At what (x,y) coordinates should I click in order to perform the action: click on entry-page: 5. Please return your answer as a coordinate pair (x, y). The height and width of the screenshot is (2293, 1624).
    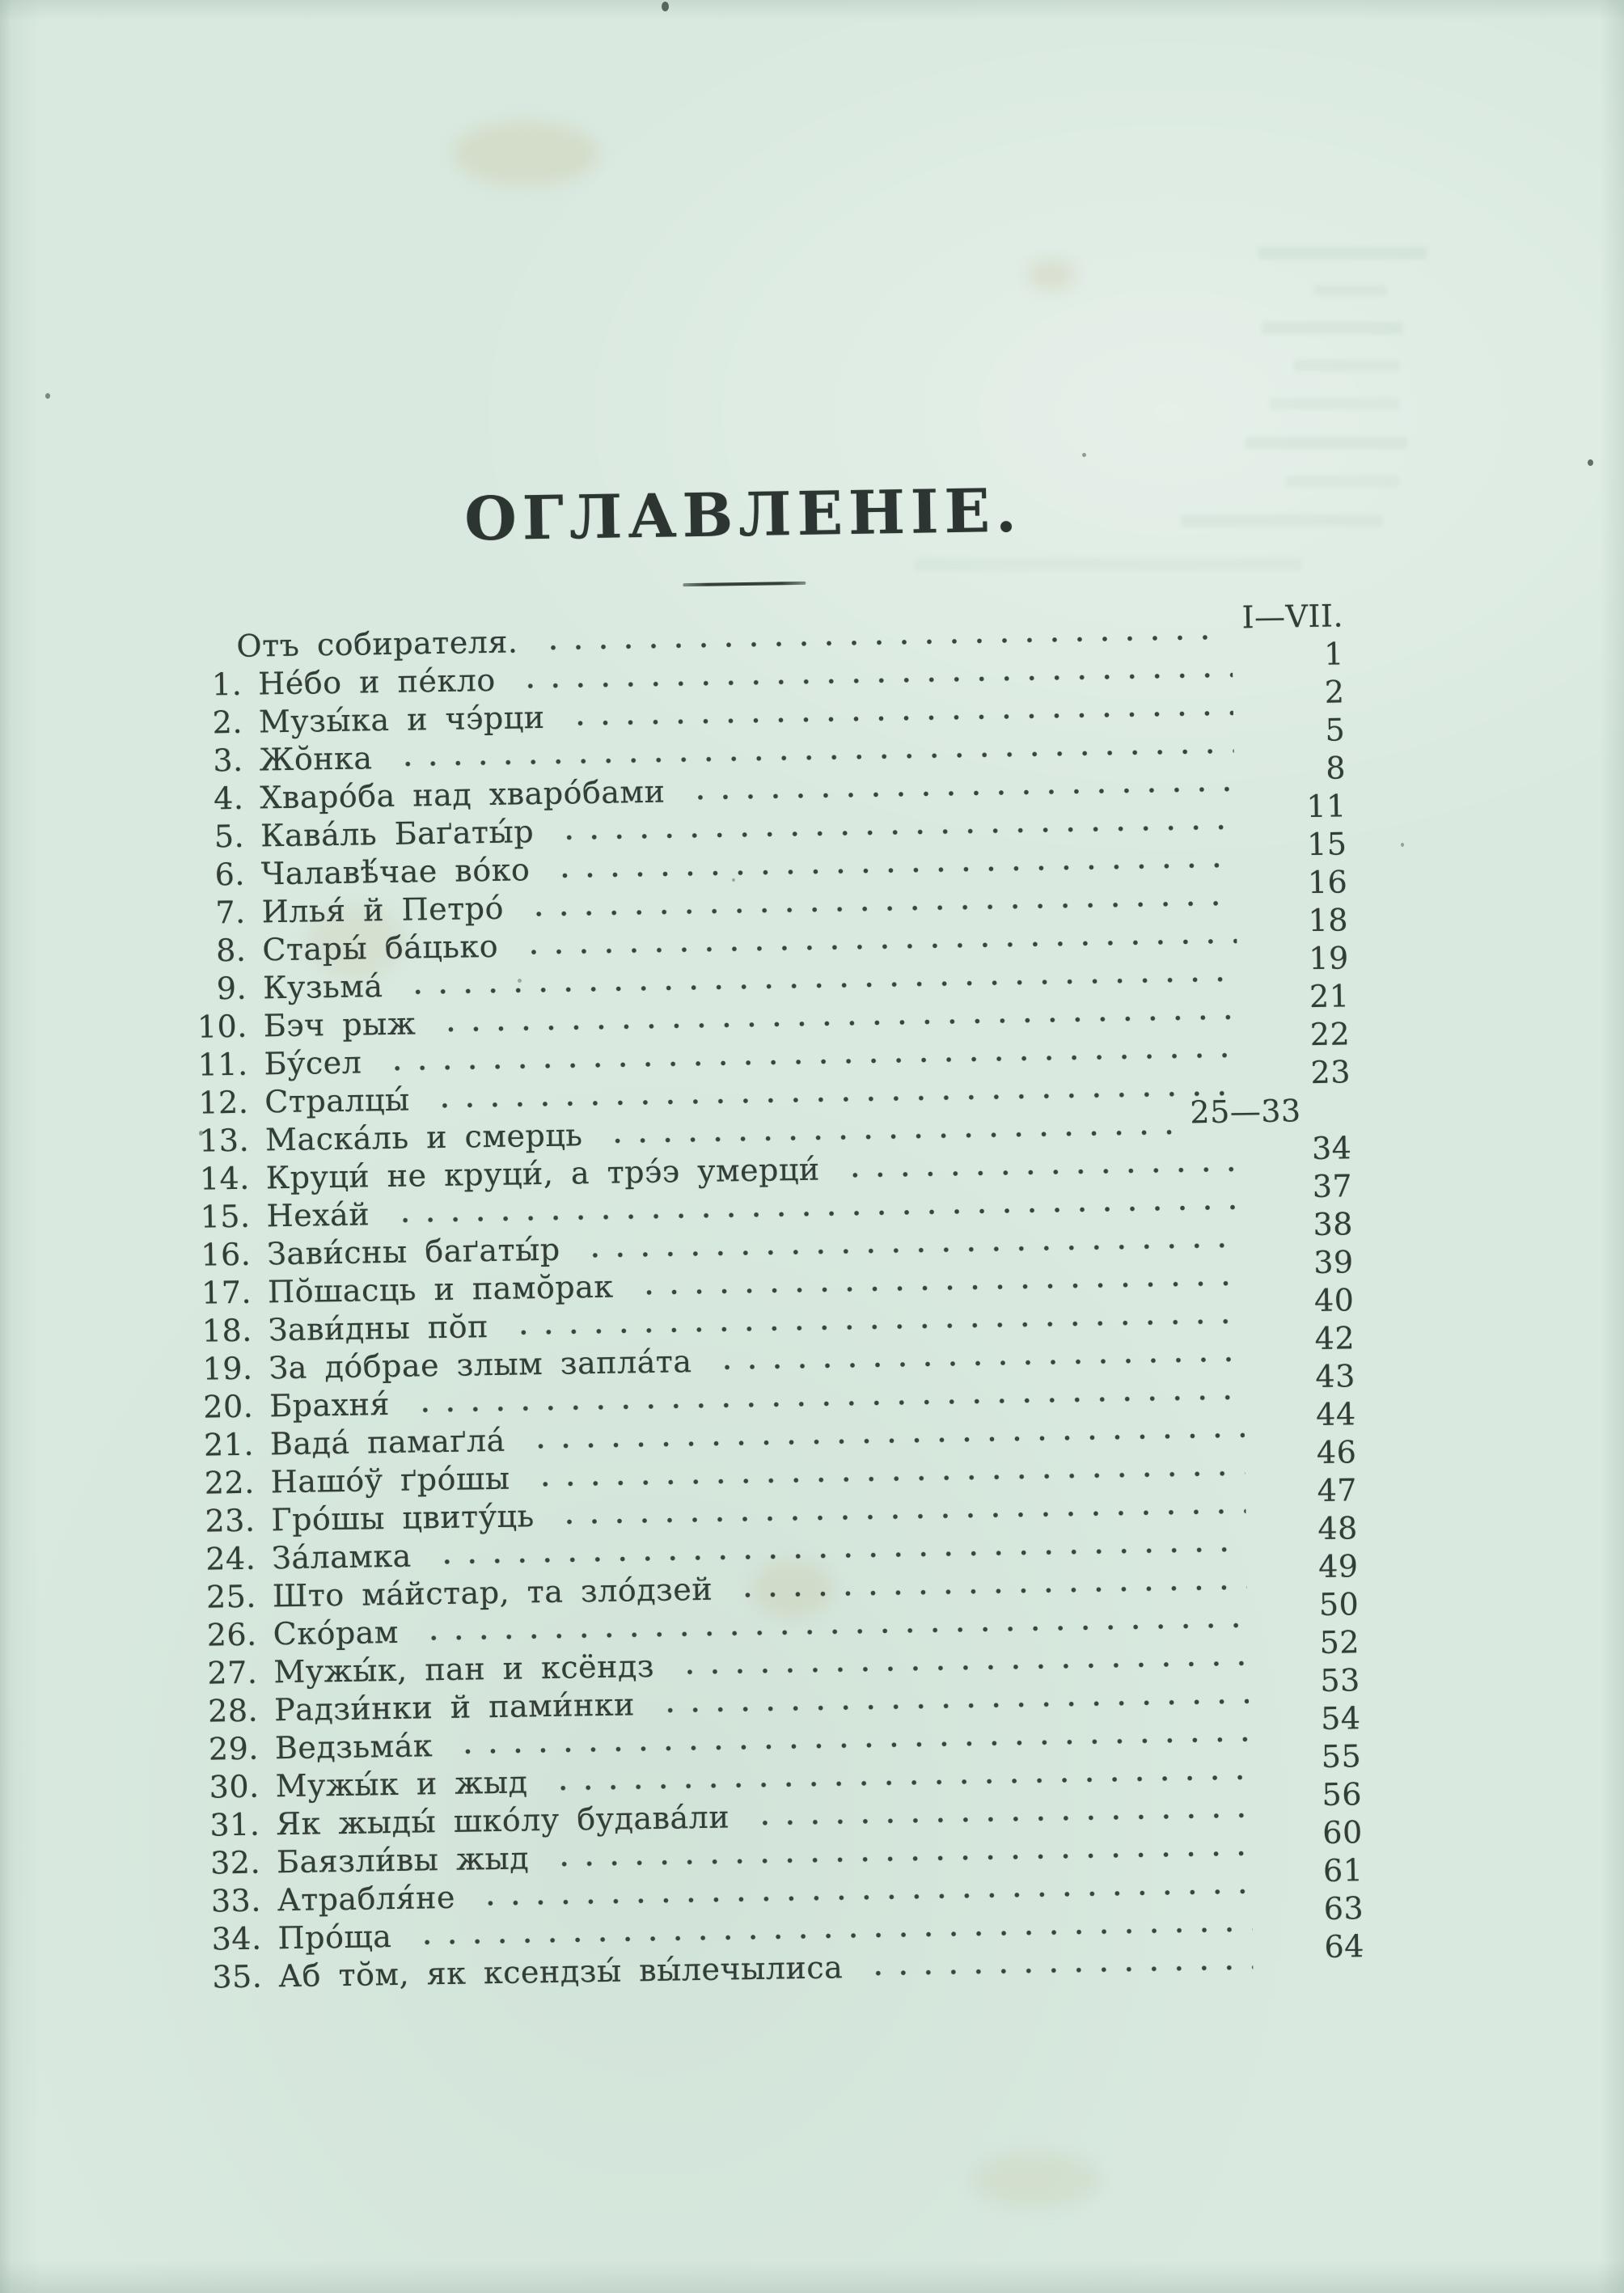
    Looking at the image, I should click on (1335, 730).